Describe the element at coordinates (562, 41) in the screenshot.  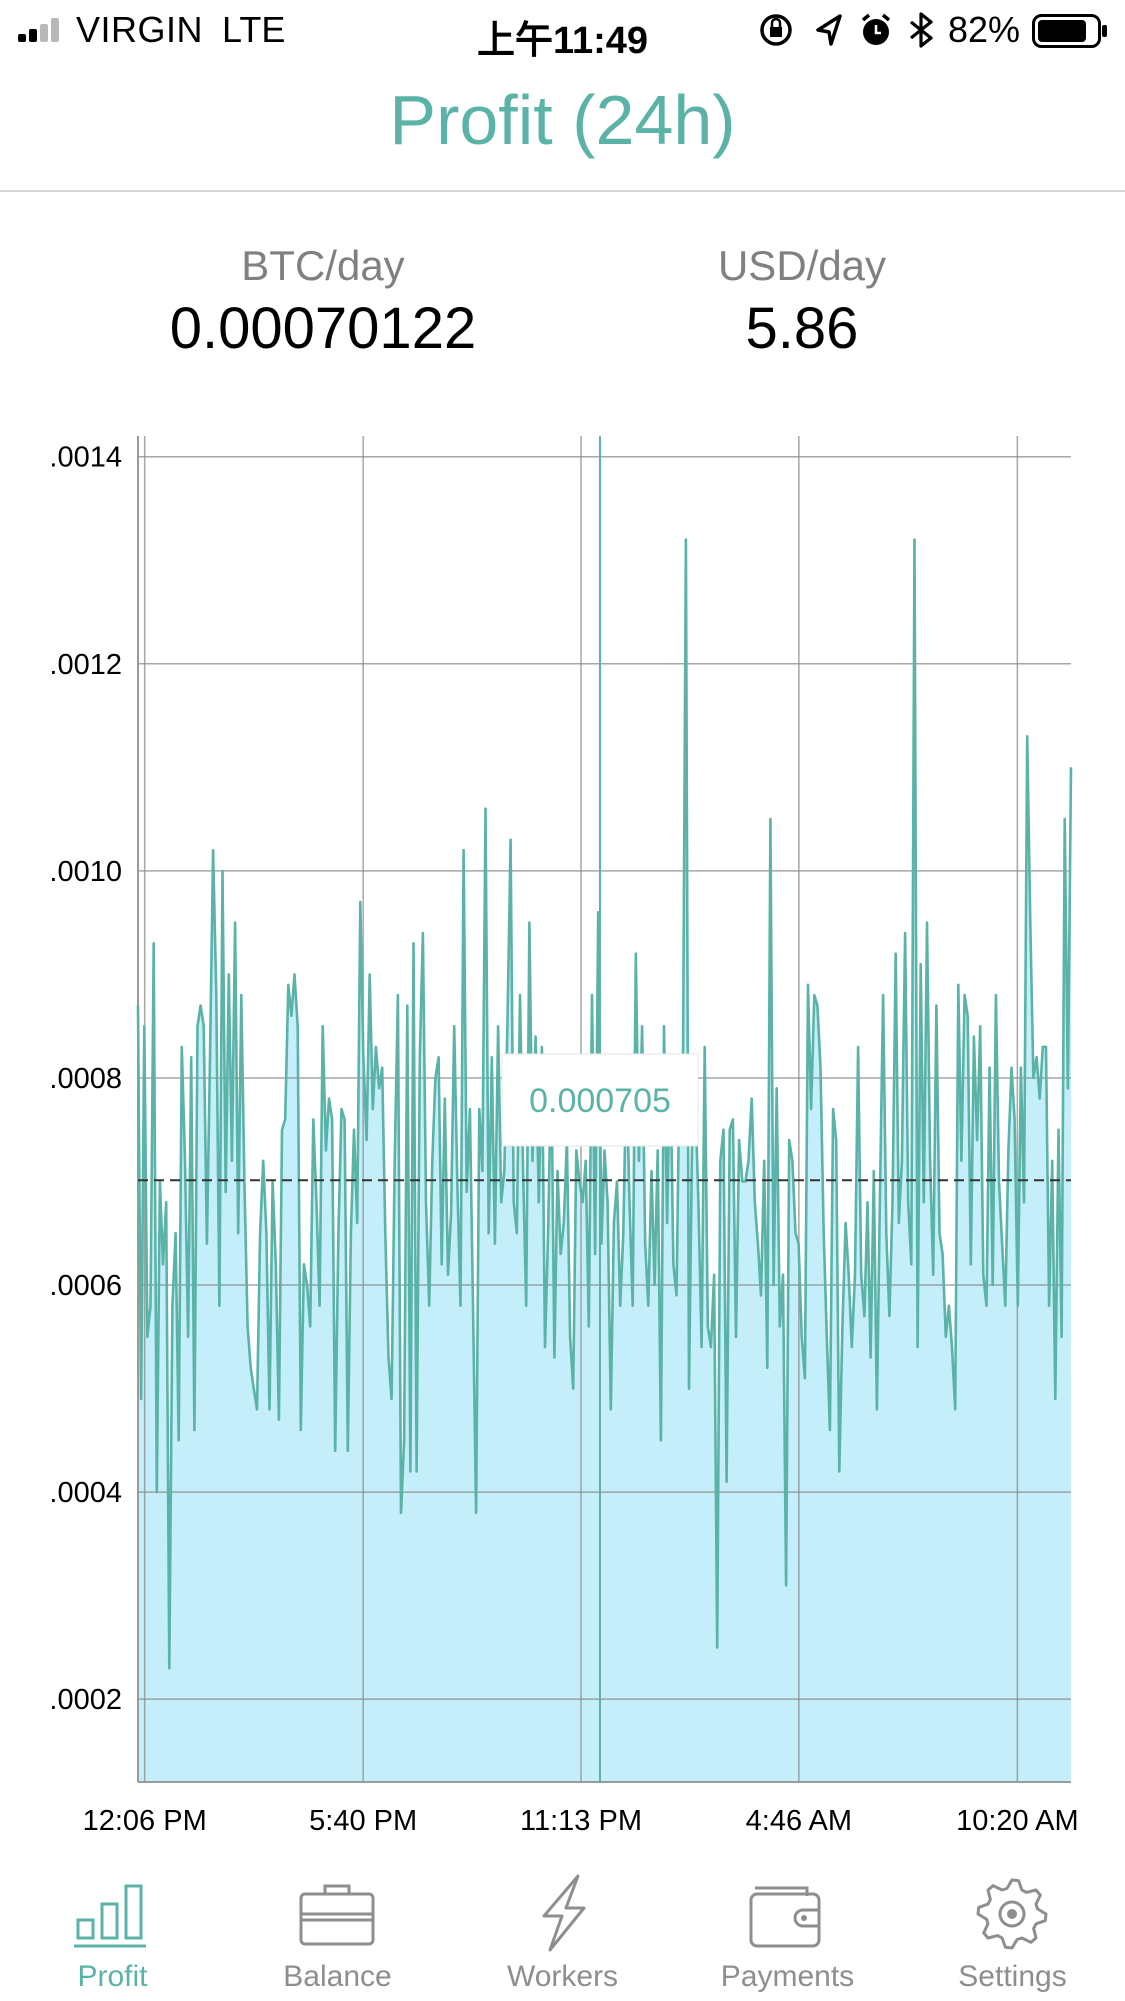
I see `status-time: 上午11:49` at that location.